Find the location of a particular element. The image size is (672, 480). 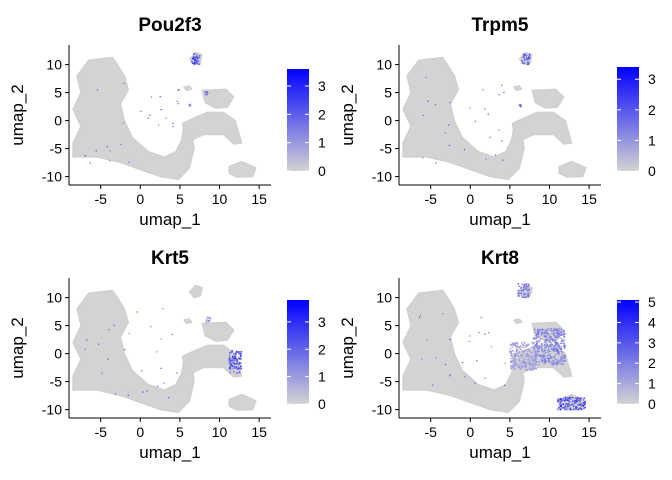

colorbar-tick-label: 2 is located at coordinates (322, 349).